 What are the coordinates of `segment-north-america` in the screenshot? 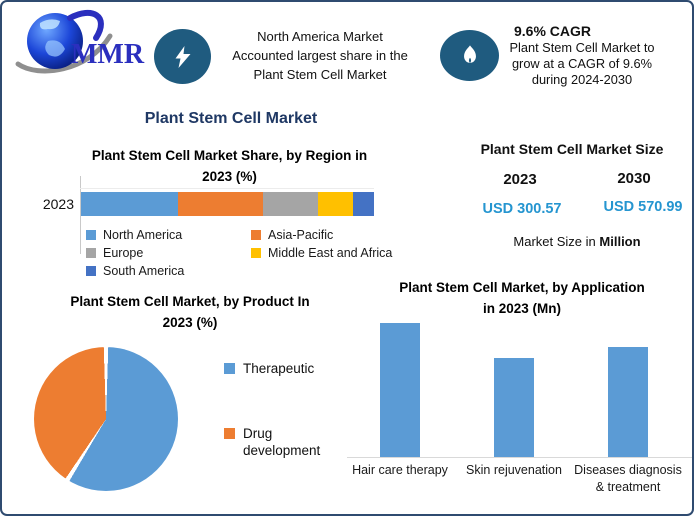 It's located at (129, 204).